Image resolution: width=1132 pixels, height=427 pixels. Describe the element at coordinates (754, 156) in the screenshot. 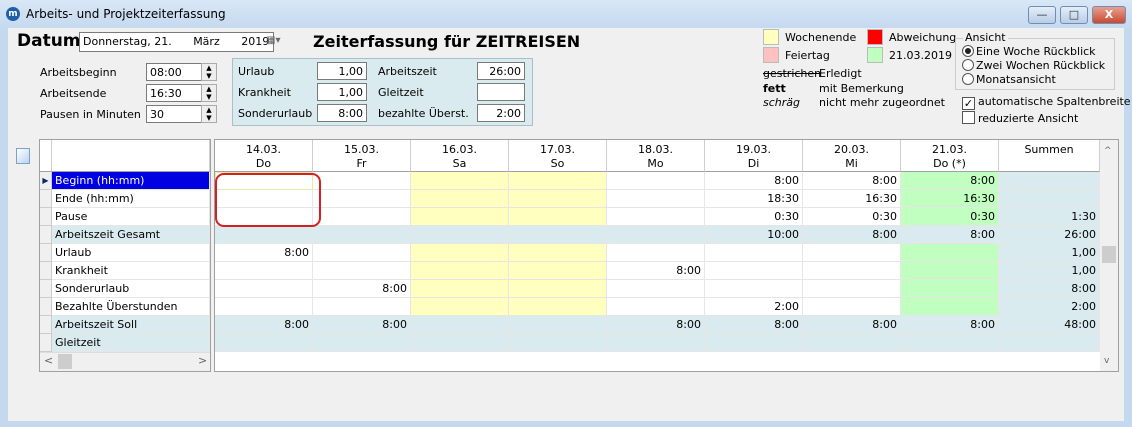

I see `column-header: 19.03. Di` at that location.